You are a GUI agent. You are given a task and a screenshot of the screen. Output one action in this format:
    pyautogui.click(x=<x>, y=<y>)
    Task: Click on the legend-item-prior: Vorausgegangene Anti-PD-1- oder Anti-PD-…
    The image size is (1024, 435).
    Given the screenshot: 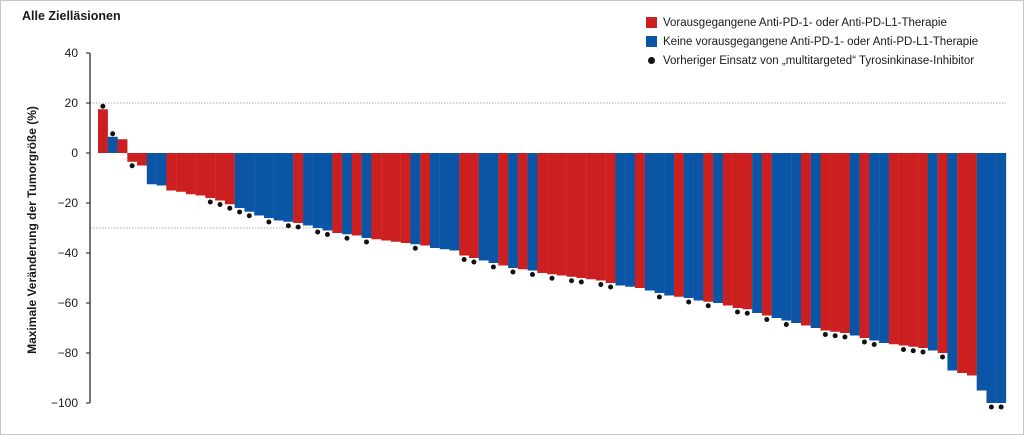 What is the action you would take?
    pyautogui.click(x=812, y=22)
    